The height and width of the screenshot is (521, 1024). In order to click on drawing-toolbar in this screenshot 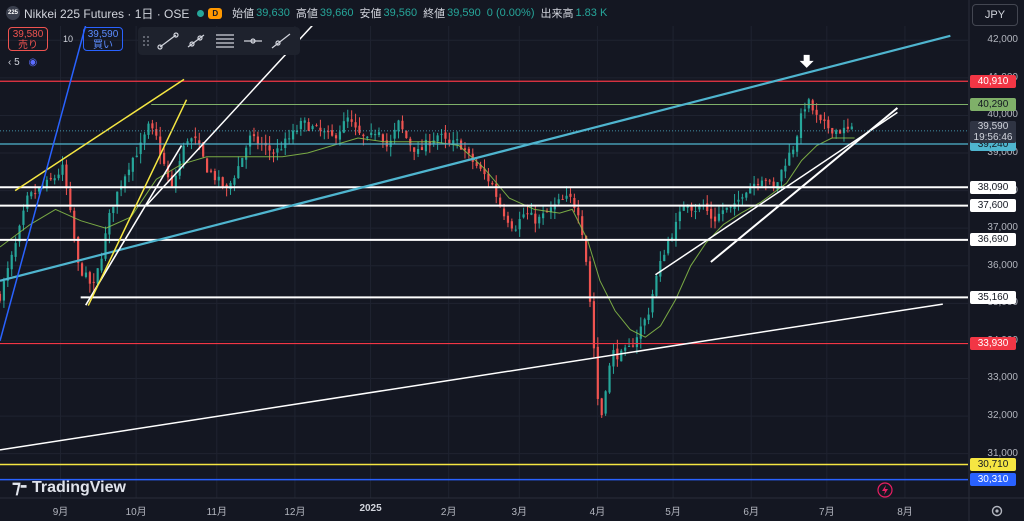, I will do `click(219, 41)`.